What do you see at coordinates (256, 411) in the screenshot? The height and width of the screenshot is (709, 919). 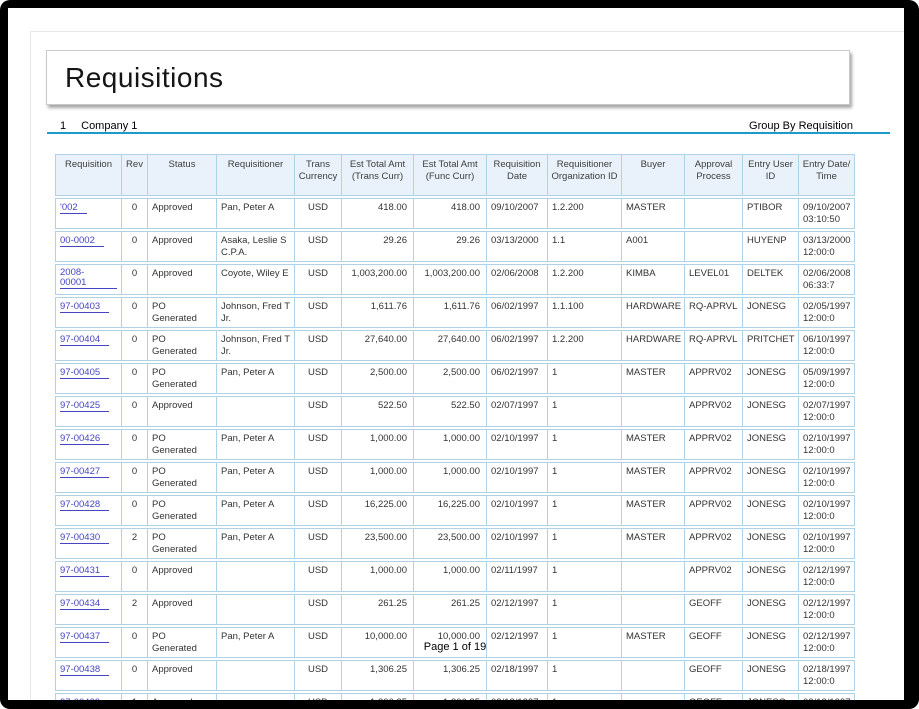 I see `cell-requisitioner` at bounding box center [256, 411].